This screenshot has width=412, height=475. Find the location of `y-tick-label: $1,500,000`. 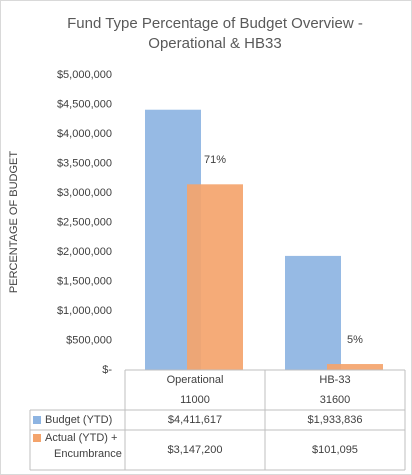

y-tick-label: $1,500,000 is located at coordinates (84, 281).